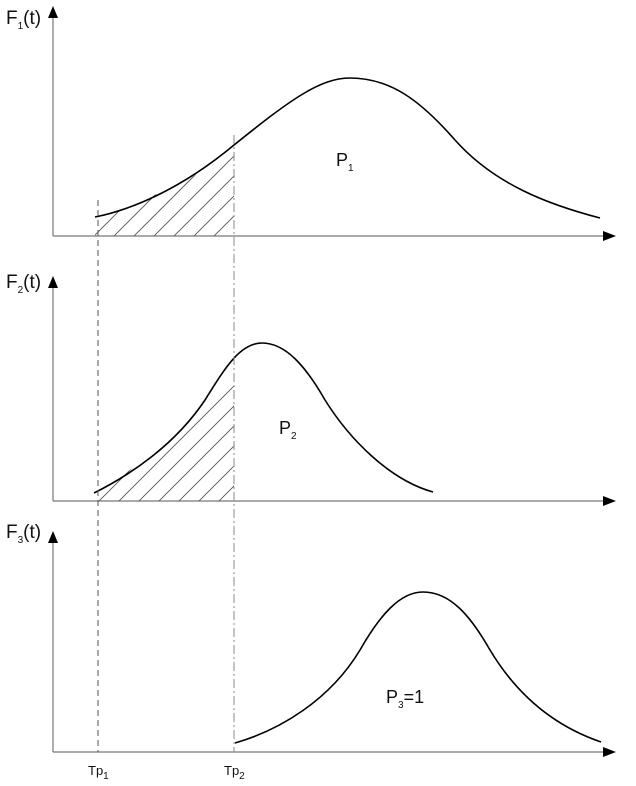 The width and height of the screenshot is (636, 786). Describe the element at coordinates (405, 699) in the screenshot. I see `area-label-3: P3=1` at that location.